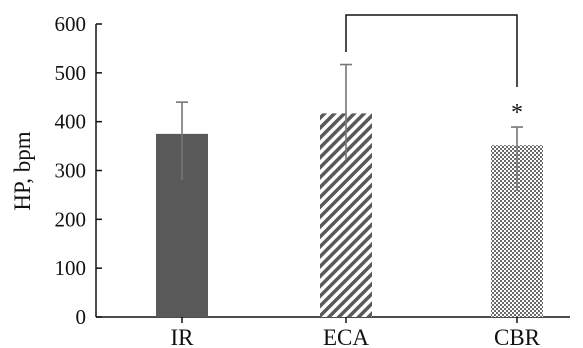  I want to click on y-ticks: 0 100 200 300 400 500 600, so click(78, 170).